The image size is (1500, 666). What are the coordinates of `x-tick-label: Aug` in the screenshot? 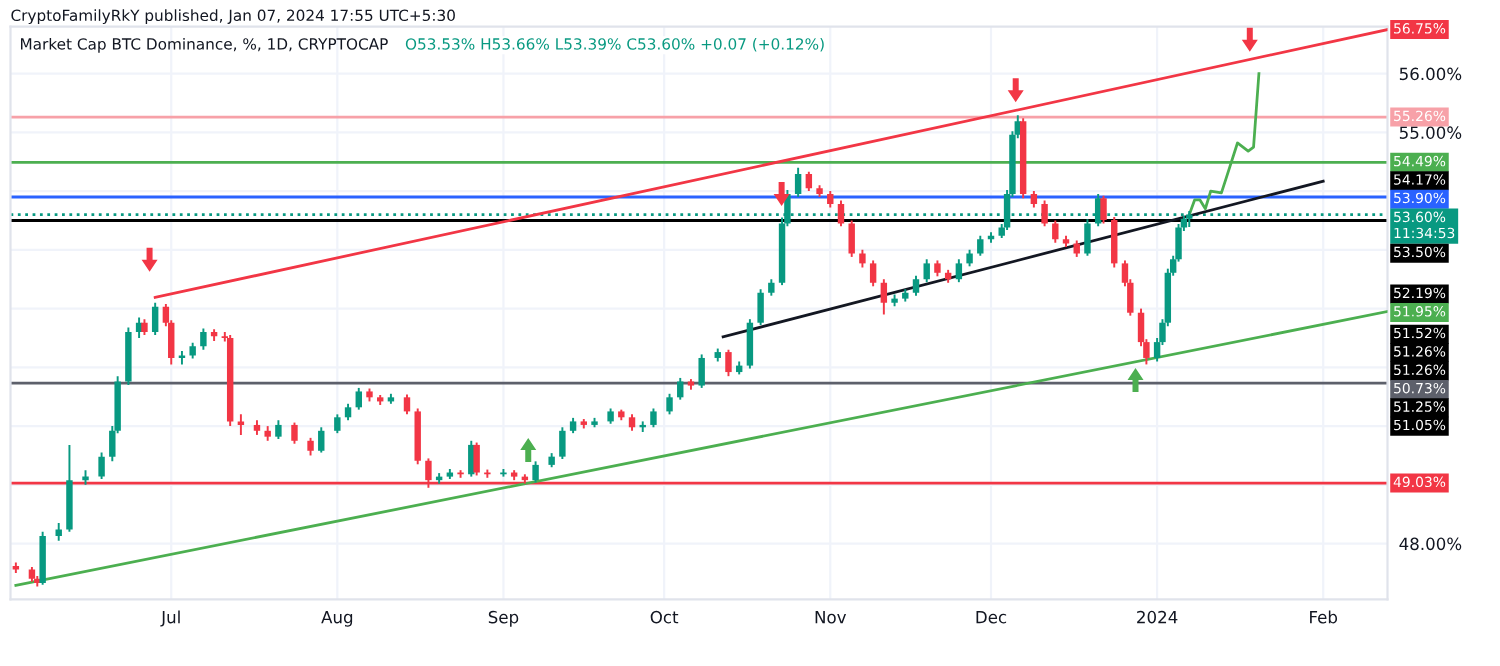 It's located at (337, 619).